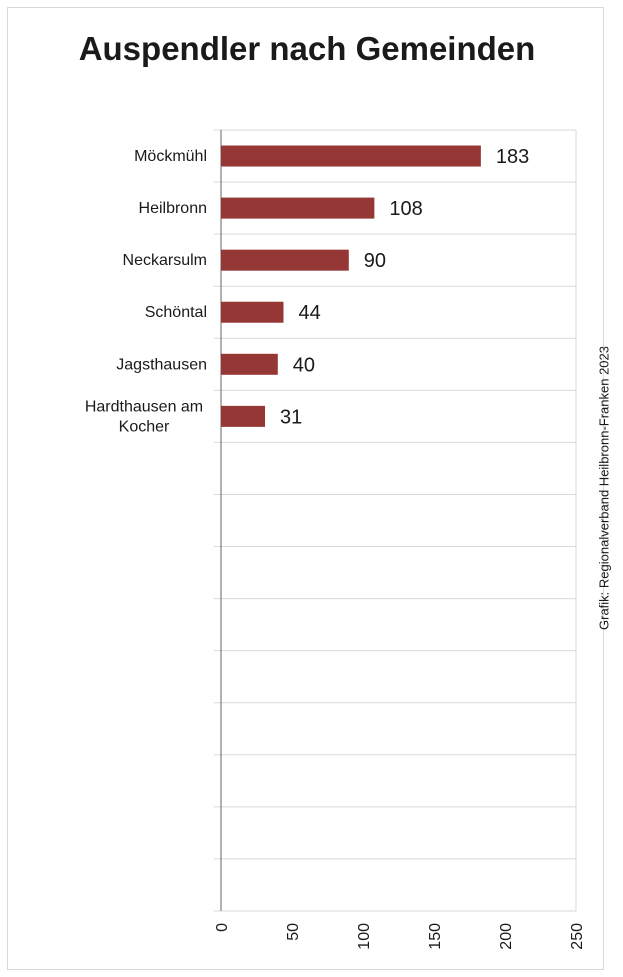 Image resolution: width=623 pixels, height=977 pixels. What do you see at coordinates (512, 157) in the screenshot?
I see `value-label: 183` at bounding box center [512, 157].